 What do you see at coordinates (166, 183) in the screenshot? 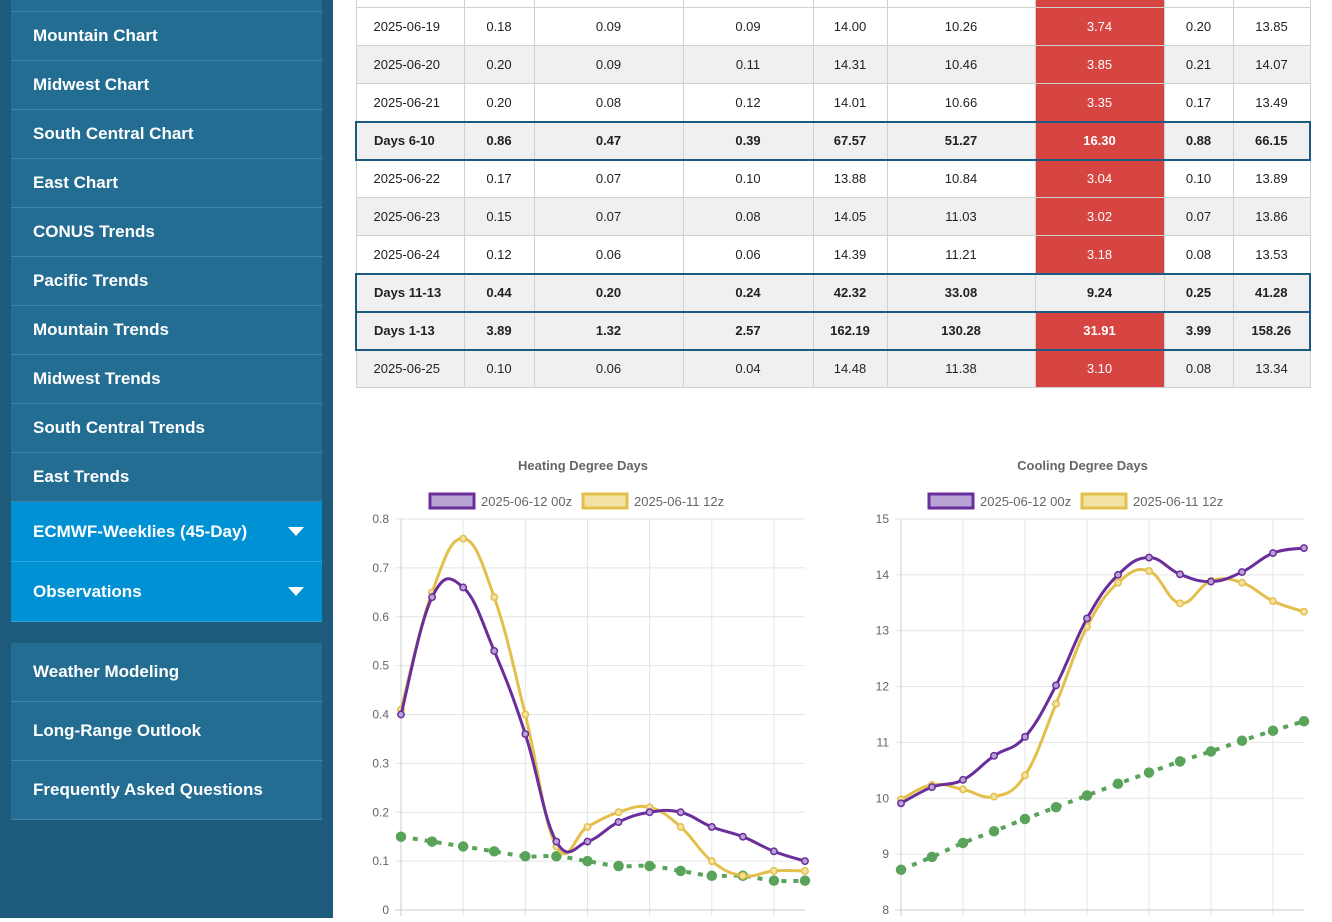
I see `sidebar-item-east-chart: East Chart` at bounding box center [166, 183].